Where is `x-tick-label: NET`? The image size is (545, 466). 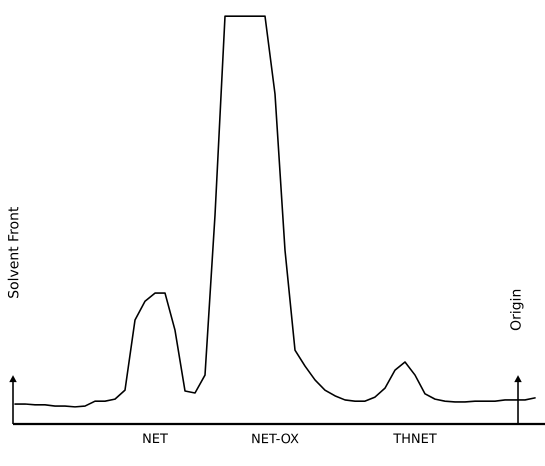
x-tick-label: NET is located at coordinates (155, 438).